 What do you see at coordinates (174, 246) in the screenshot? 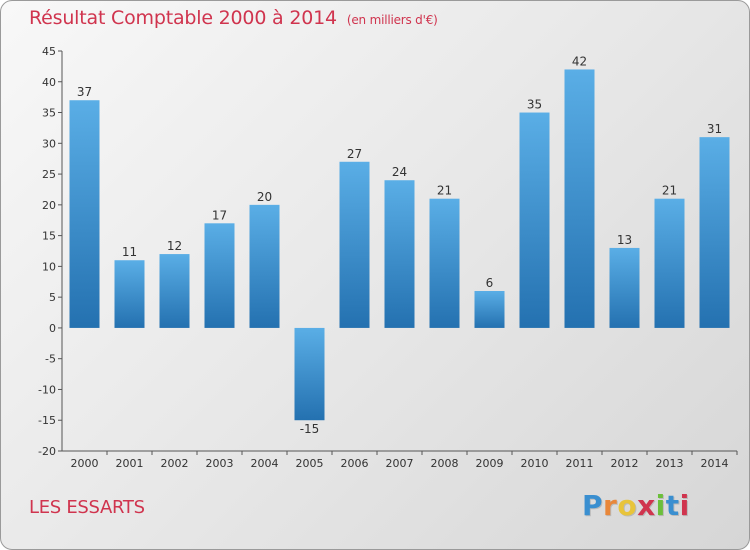
I see `data-label-2002: 12` at bounding box center [174, 246].